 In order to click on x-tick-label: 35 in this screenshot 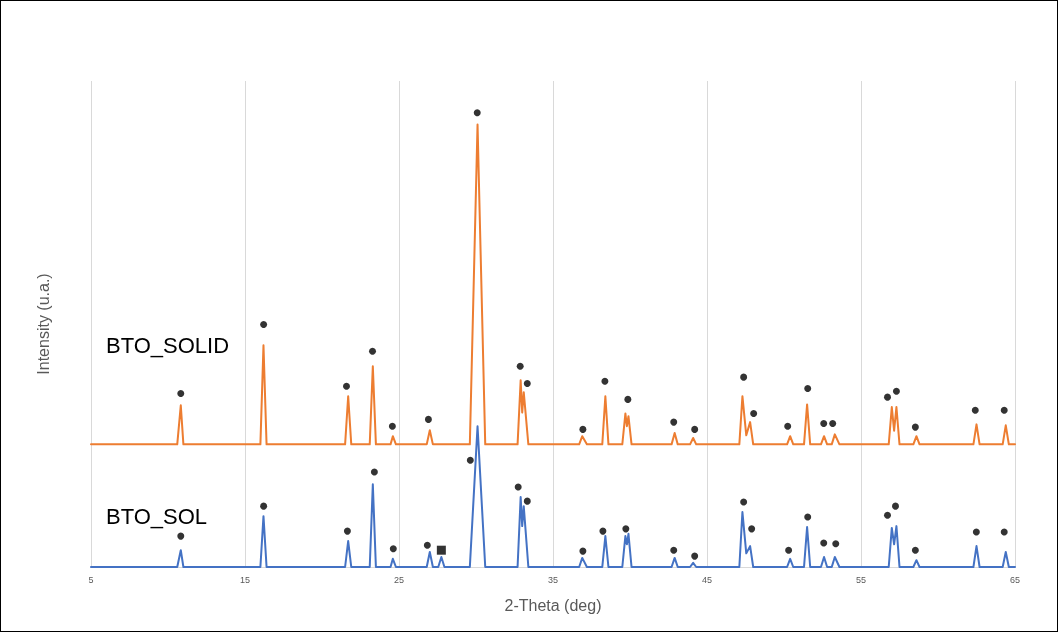, I will do `click(553, 579)`.